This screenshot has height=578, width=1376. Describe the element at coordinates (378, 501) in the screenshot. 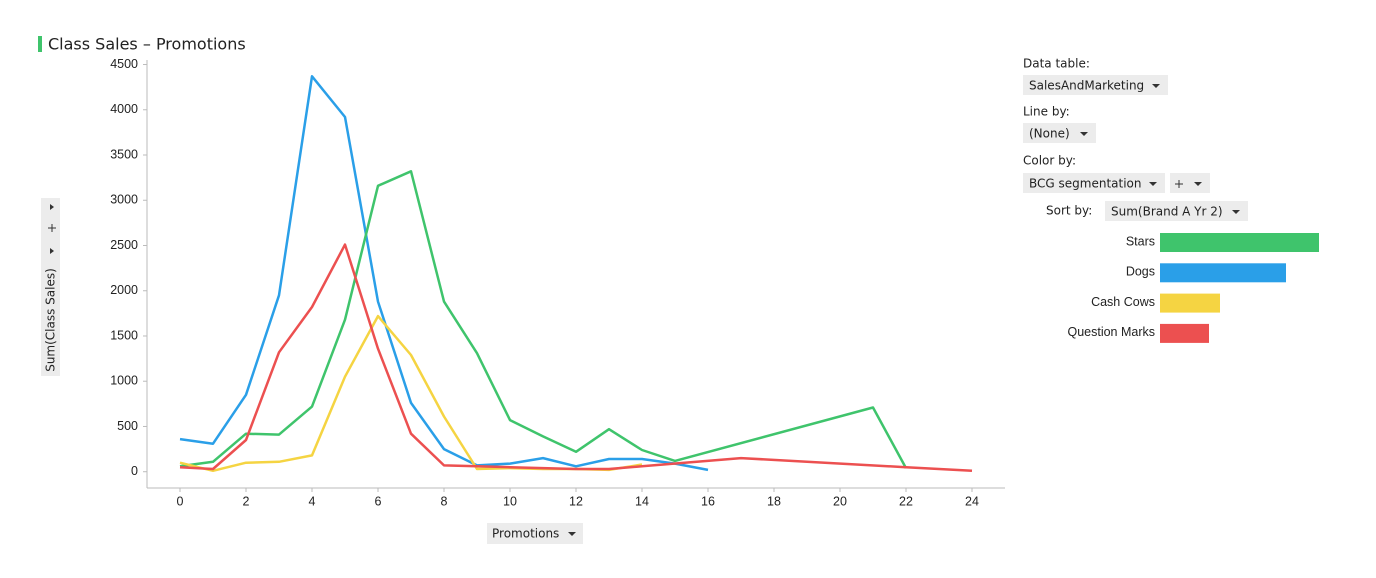

I see `x-tick-label: 6` at that location.